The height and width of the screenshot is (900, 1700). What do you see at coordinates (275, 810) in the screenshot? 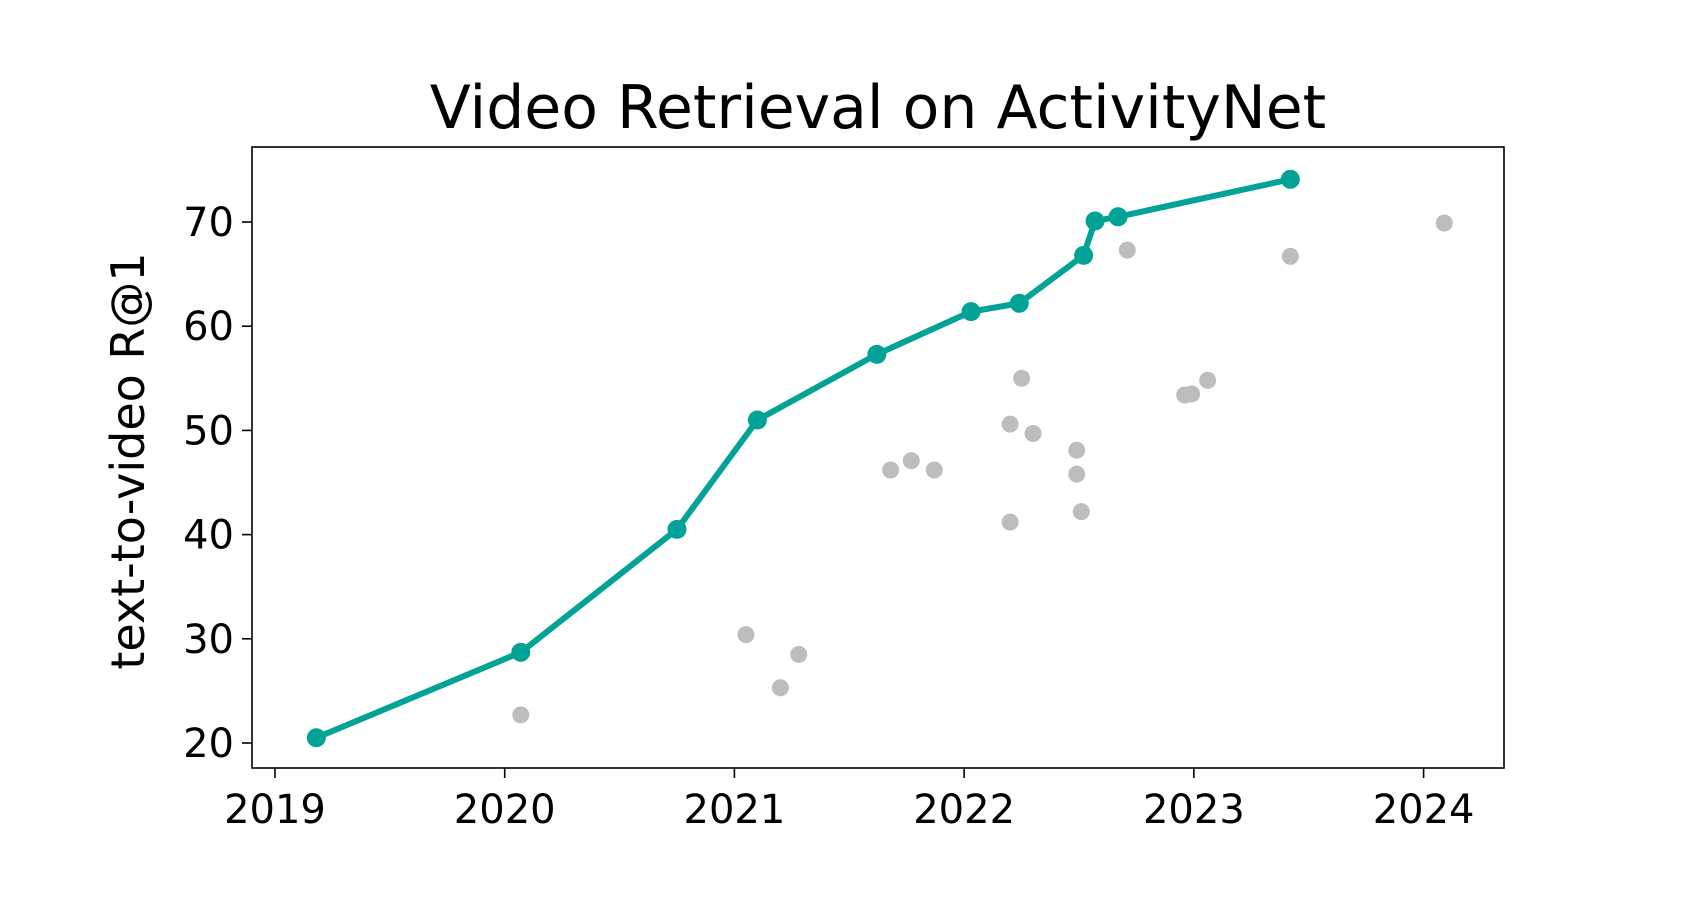
I see `x-tick-label-0: 2019` at bounding box center [275, 810].